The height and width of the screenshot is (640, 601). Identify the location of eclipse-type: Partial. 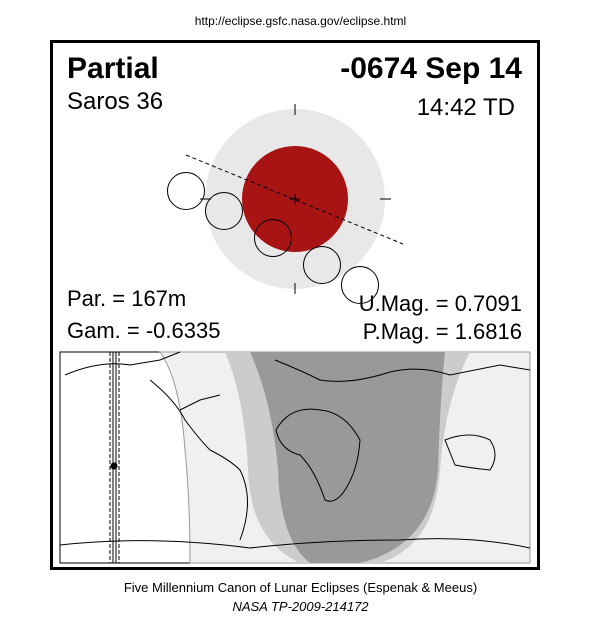
(113, 68).